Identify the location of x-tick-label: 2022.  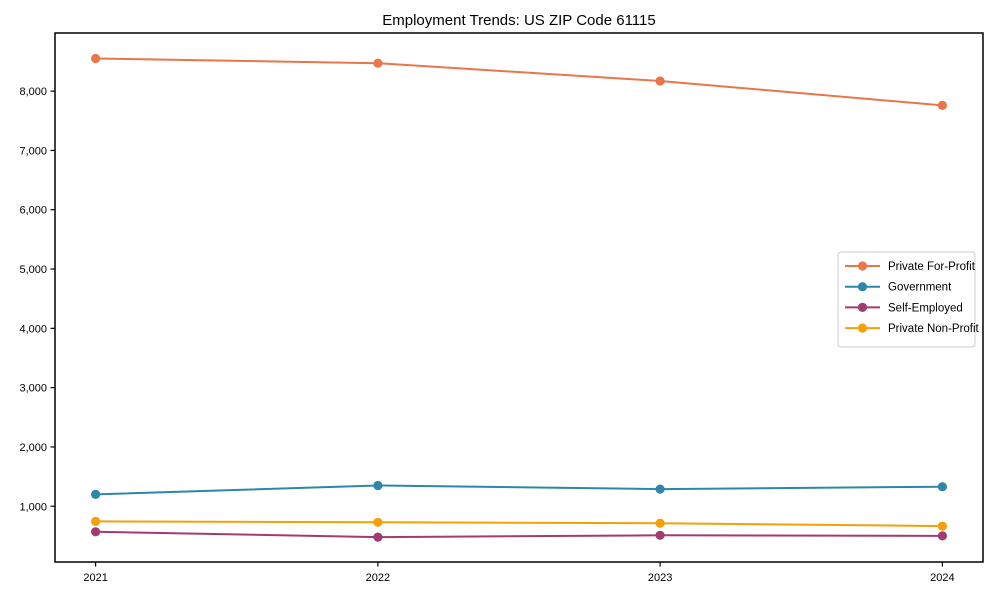
(378, 578).